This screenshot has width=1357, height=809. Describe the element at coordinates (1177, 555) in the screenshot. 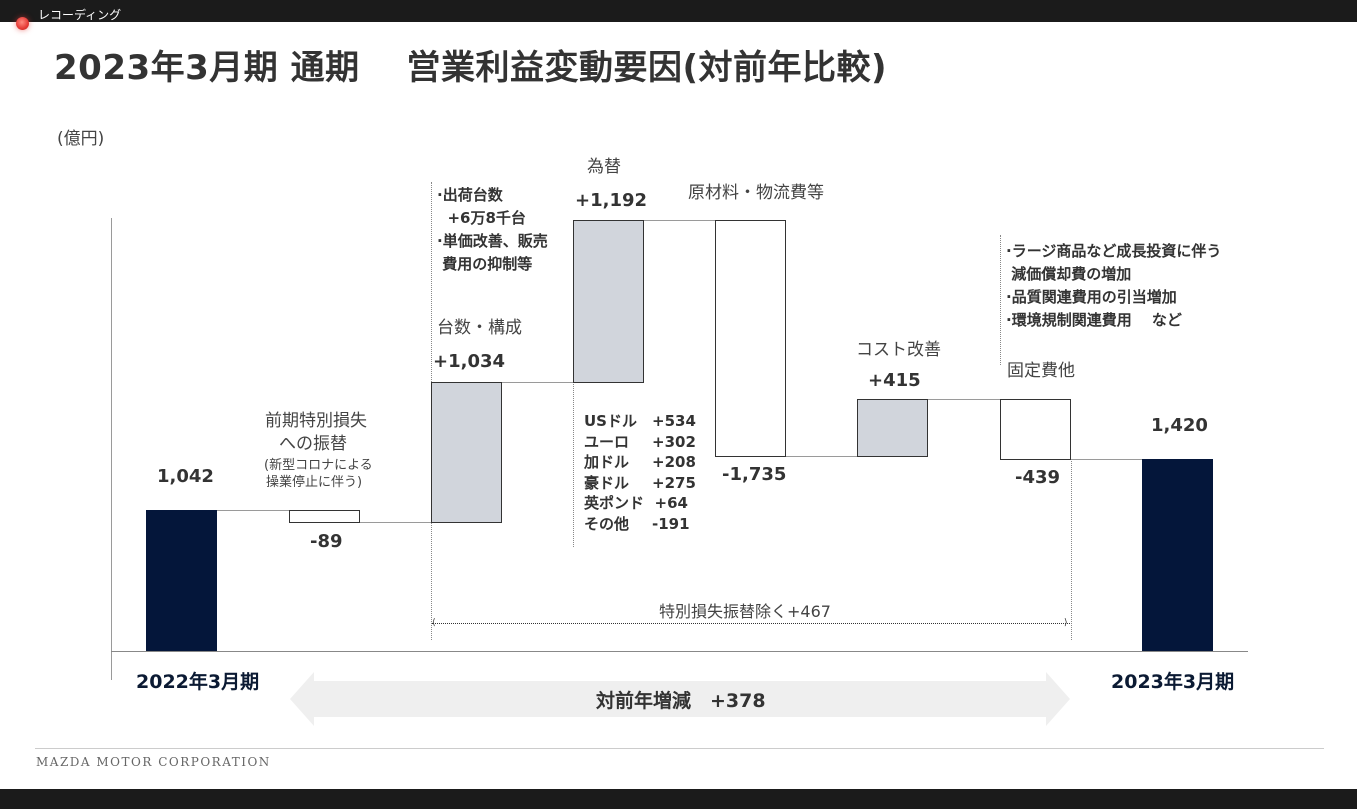

I see `bar-2023-fy` at that location.